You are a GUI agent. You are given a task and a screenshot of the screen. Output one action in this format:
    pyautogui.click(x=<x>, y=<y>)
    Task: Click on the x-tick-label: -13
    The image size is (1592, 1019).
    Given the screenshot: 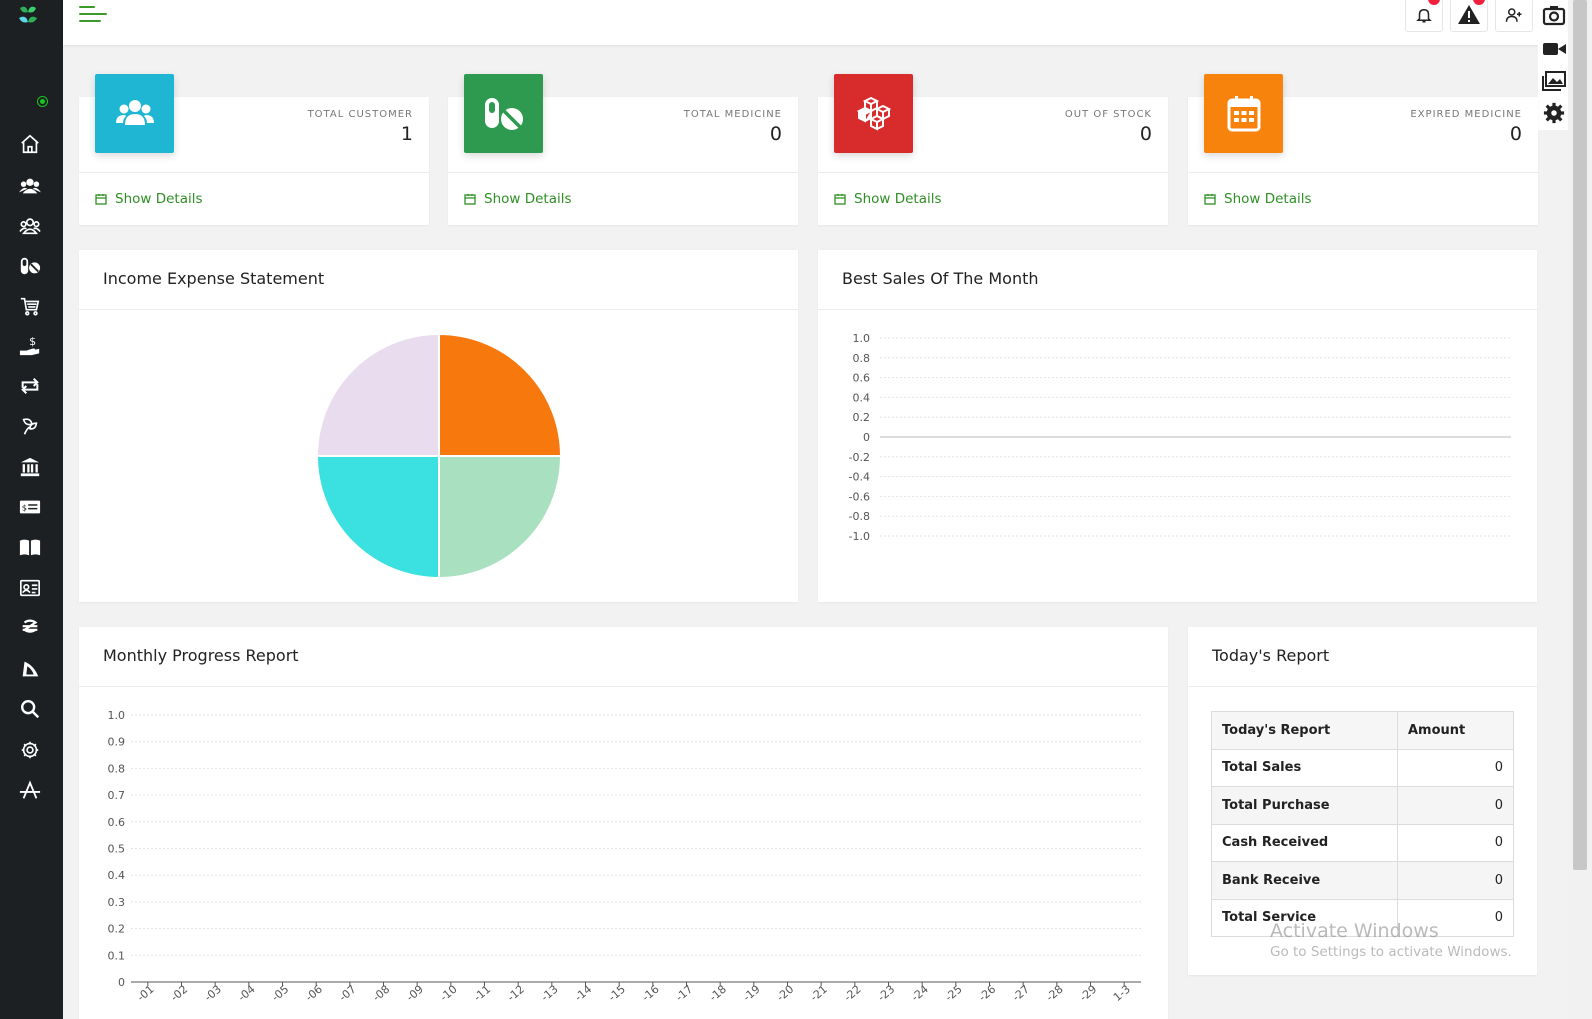 What is the action you would take?
    pyautogui.click(x=550, y=994)
    